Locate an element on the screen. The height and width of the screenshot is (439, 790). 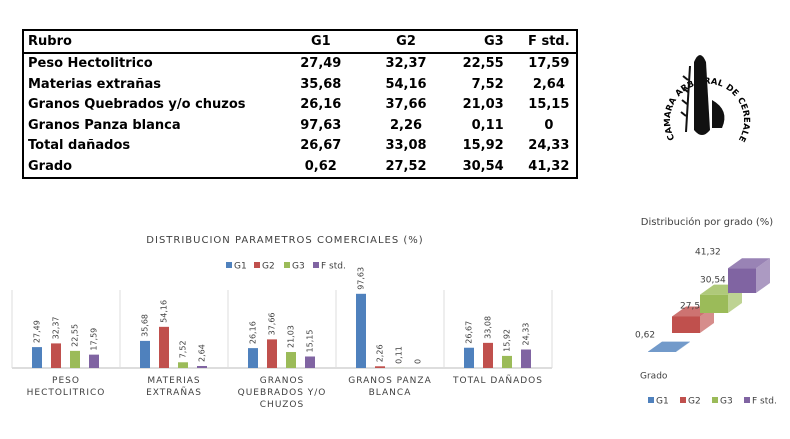
table-cell: 15,92 is located at coordinates (483, 146).